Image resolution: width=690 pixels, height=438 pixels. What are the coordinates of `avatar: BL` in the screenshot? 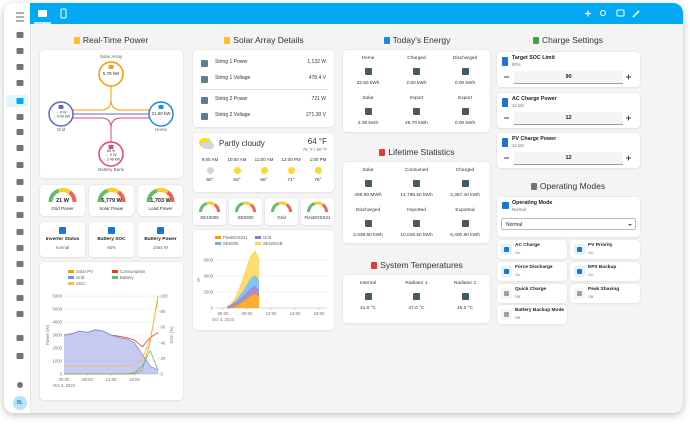 It's located at (20, 403).